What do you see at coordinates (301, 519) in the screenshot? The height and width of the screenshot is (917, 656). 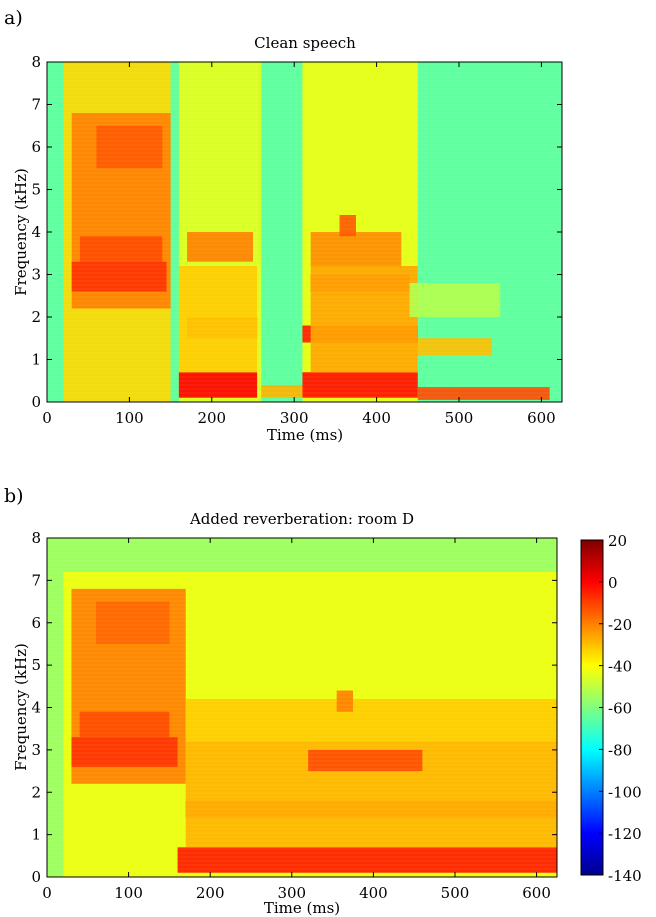 I see `panel-b-title: Added reverberation: room D` at bounding box center [301, 519].